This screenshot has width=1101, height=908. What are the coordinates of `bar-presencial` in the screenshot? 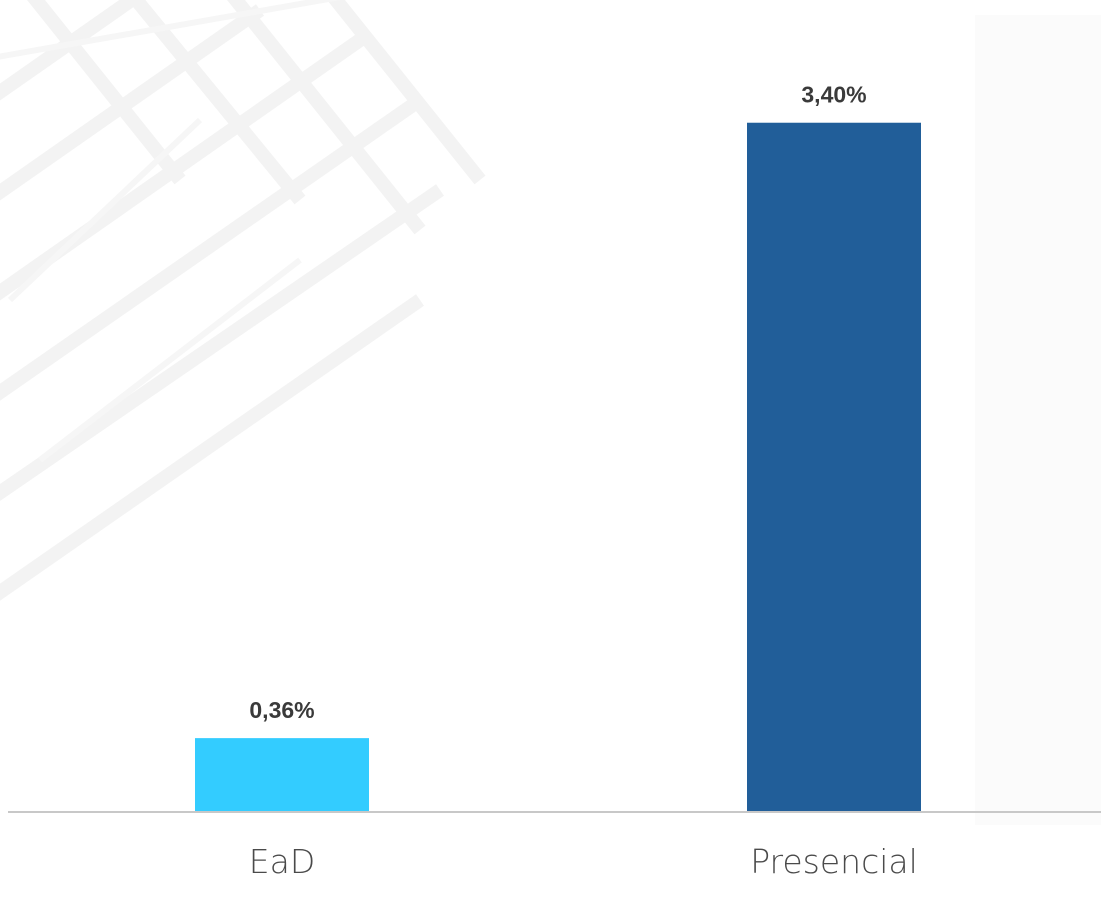 It's located at (834, 466).